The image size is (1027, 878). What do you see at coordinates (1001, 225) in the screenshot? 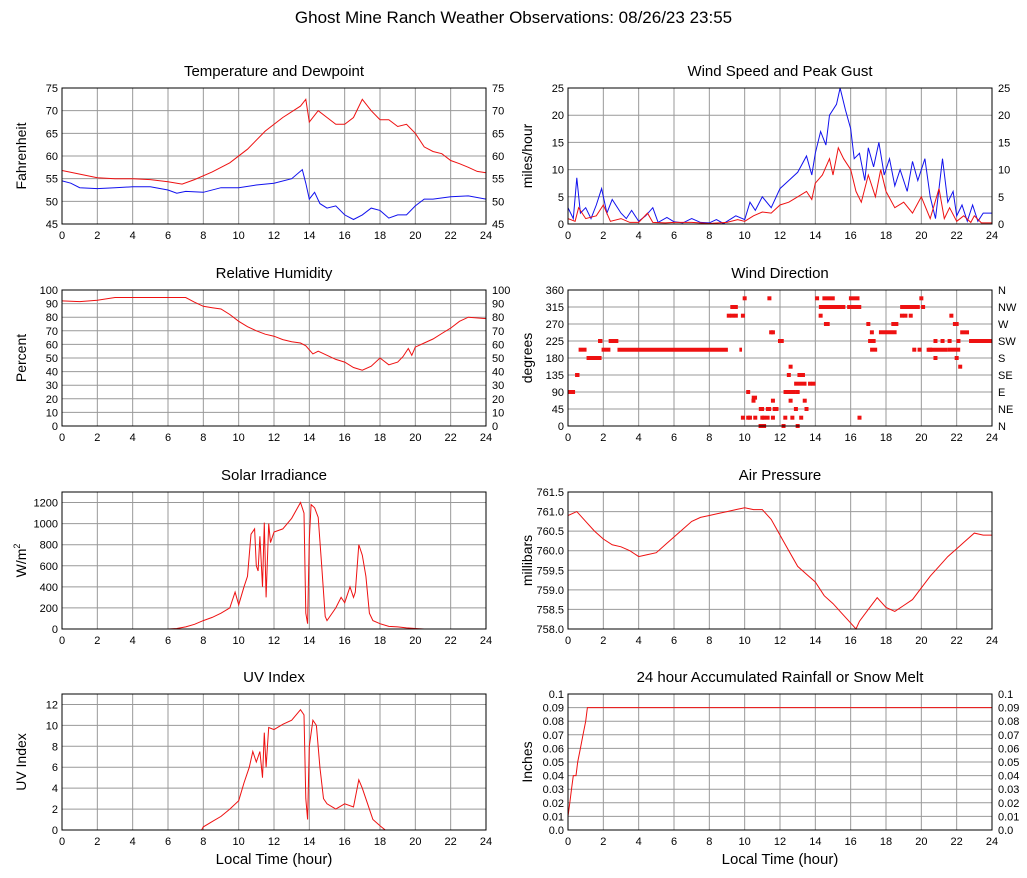
I see `y-tick-label-right: 0` at bounding box center [1001, 225].